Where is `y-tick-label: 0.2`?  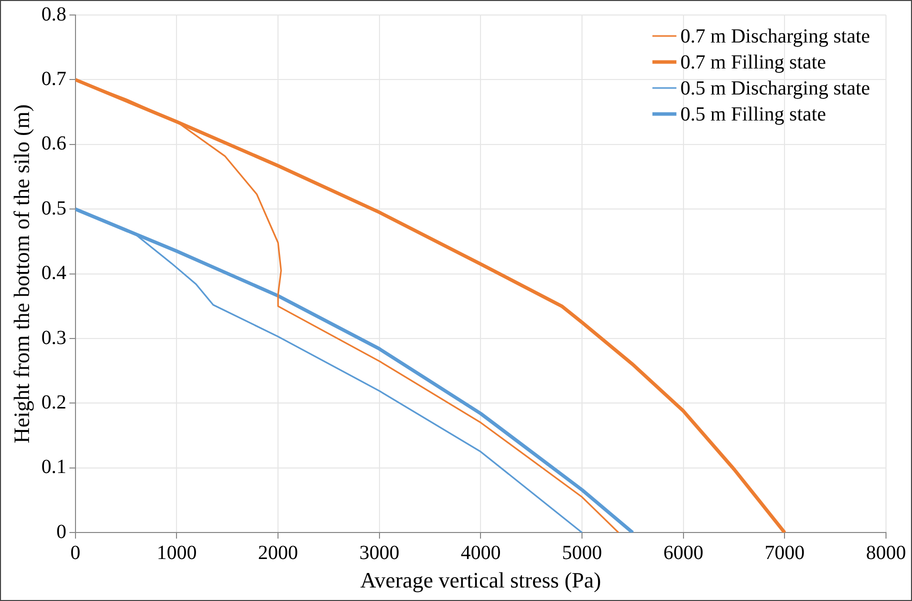 y-tick-label: 0.2 is located at coordinates (53, 402).